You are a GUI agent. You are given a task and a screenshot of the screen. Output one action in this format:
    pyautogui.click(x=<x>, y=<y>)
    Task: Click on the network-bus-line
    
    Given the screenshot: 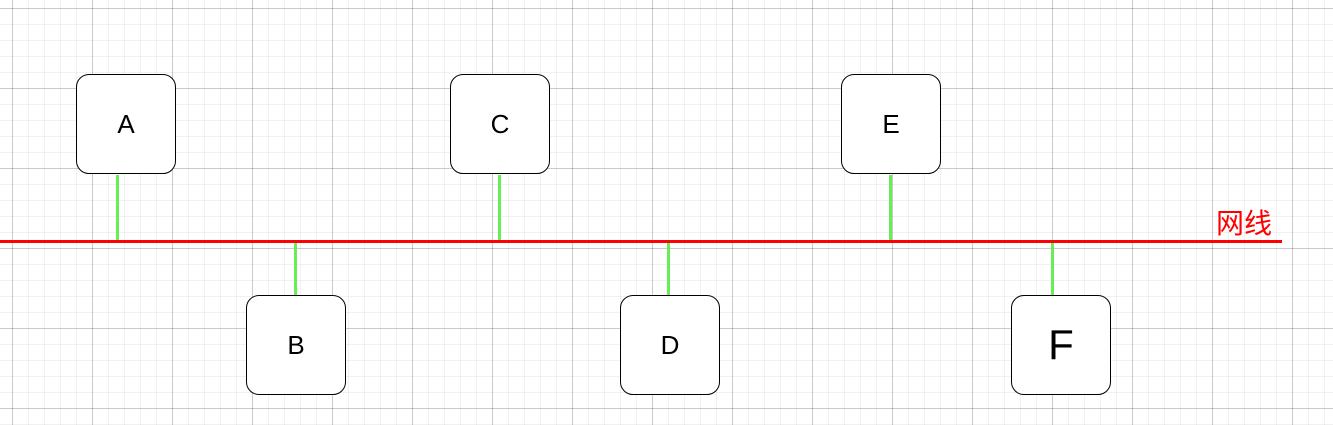 What is the action you would take?
    pyautogui.click(x=641, y=241)
    